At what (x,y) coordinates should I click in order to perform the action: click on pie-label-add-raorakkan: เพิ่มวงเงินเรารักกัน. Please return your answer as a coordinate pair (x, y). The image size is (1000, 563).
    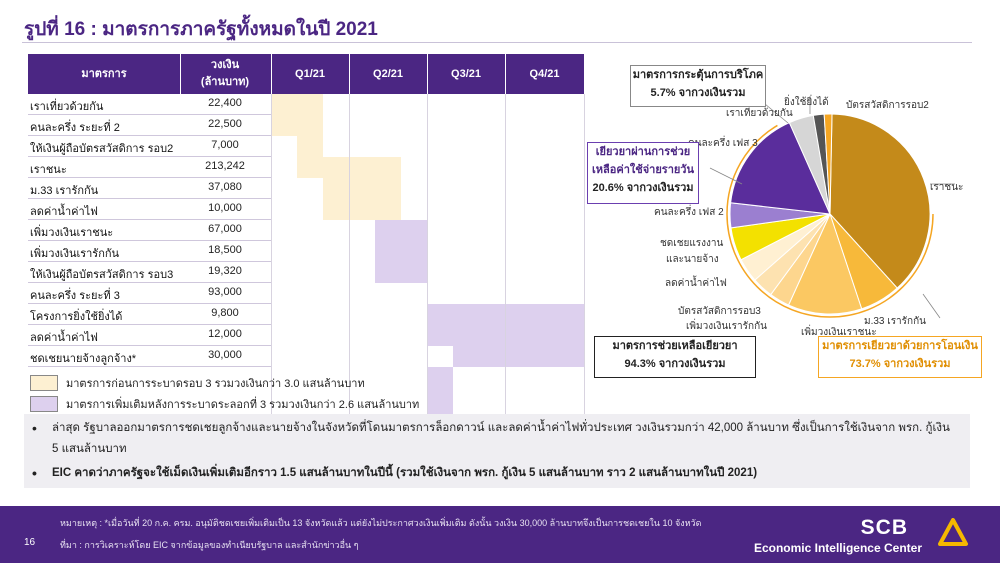
    Looking at the image, I should click on (726, 326).